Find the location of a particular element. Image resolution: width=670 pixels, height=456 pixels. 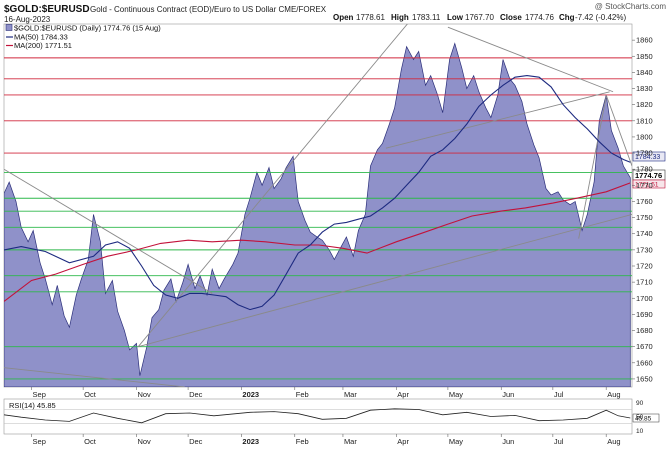

x-tick-label: Feb is located at coordinates (302, 394).